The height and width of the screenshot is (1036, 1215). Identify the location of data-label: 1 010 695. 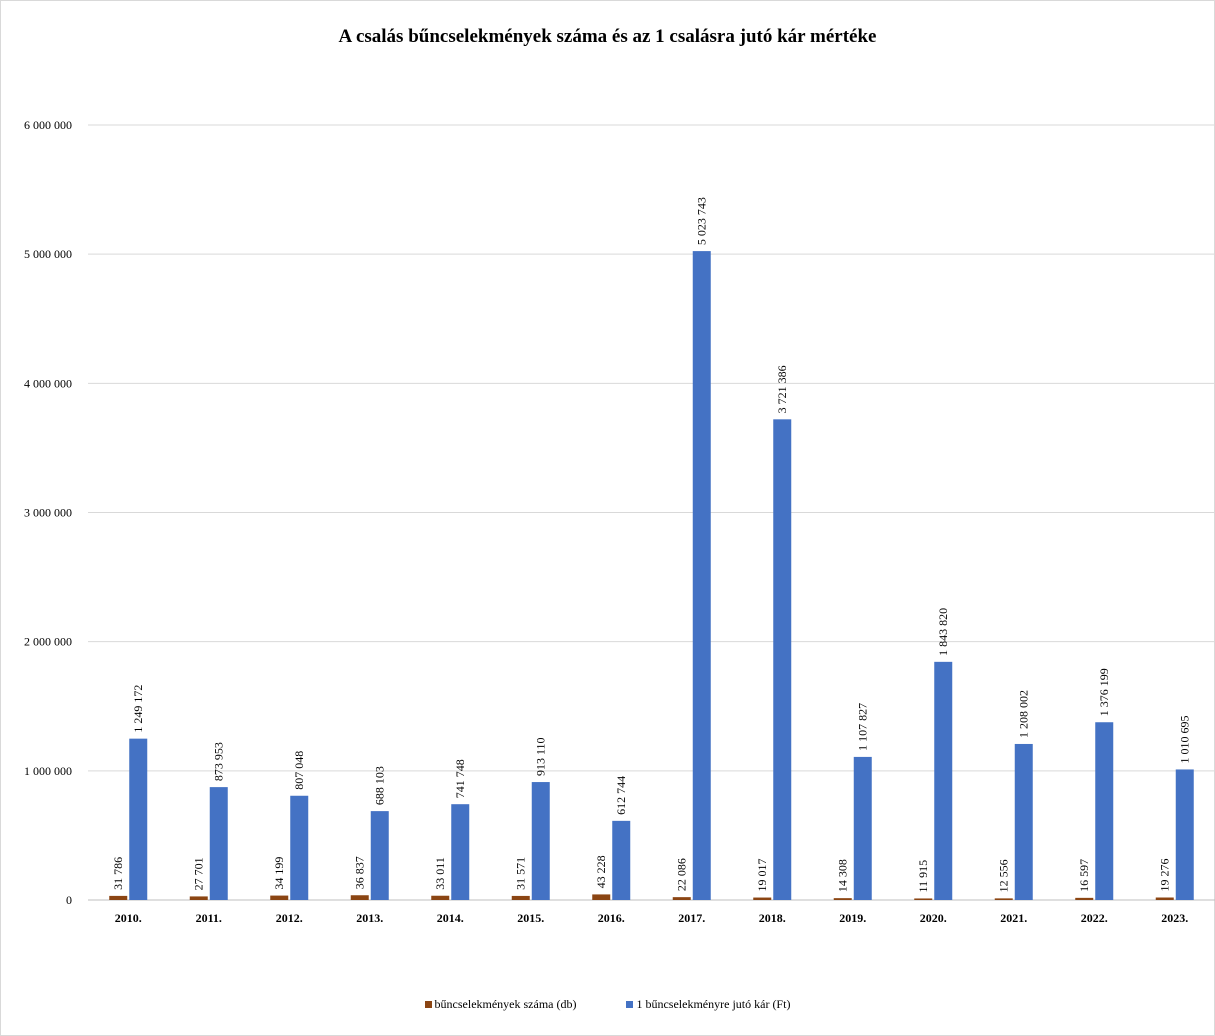
(1185, 739).